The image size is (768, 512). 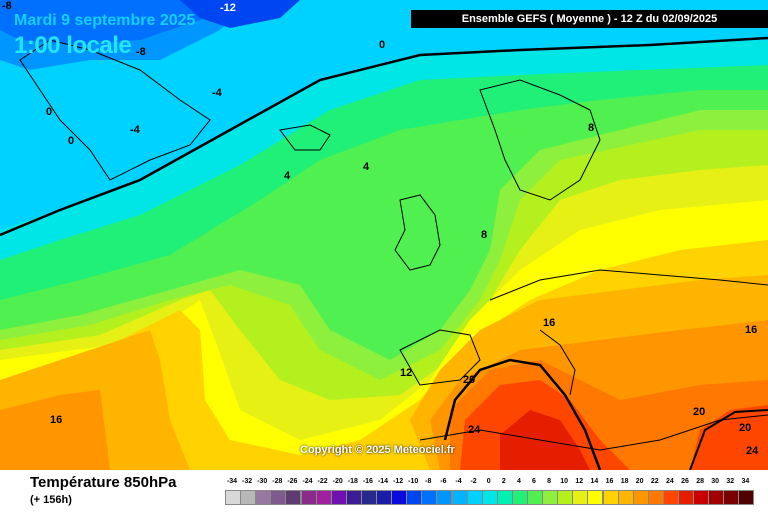 What do you see at coordinates (307, 481) in the screenshot?
I see `scale-tick-label: -24` at bounding box center [307, 481].